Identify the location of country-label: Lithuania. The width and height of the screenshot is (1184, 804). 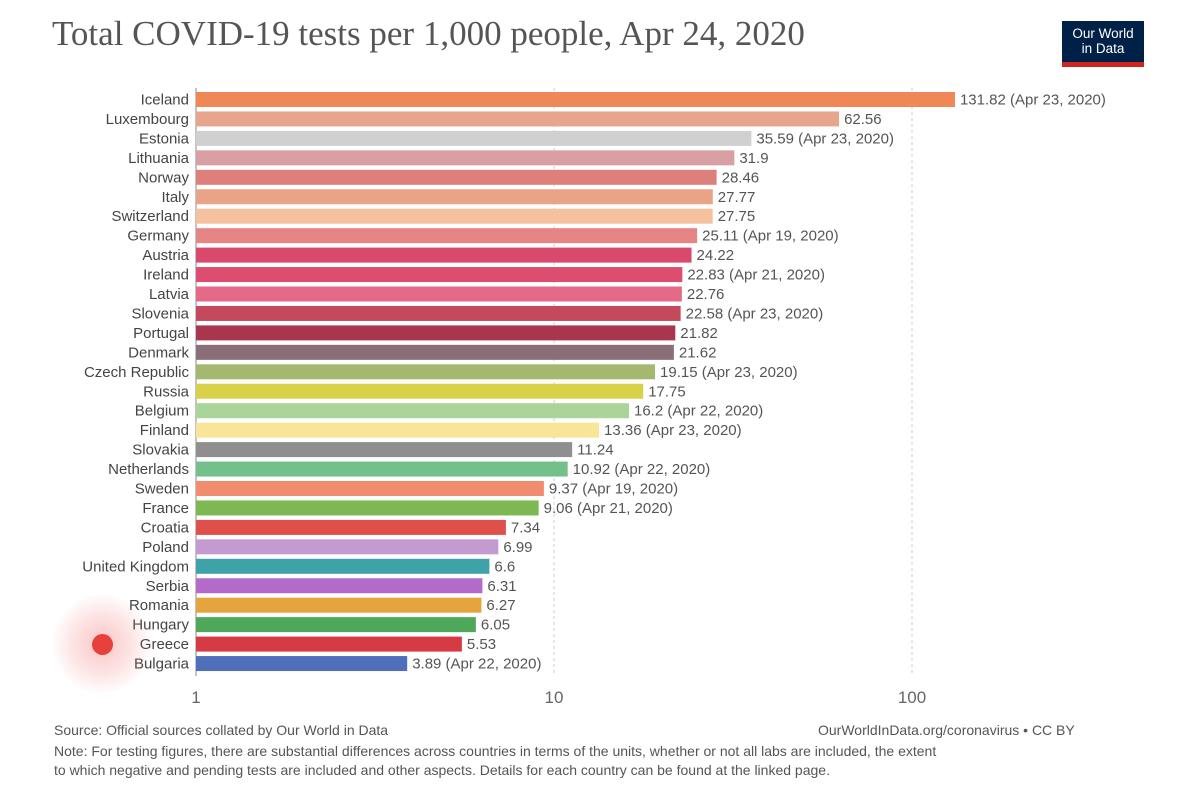
(159, 158).